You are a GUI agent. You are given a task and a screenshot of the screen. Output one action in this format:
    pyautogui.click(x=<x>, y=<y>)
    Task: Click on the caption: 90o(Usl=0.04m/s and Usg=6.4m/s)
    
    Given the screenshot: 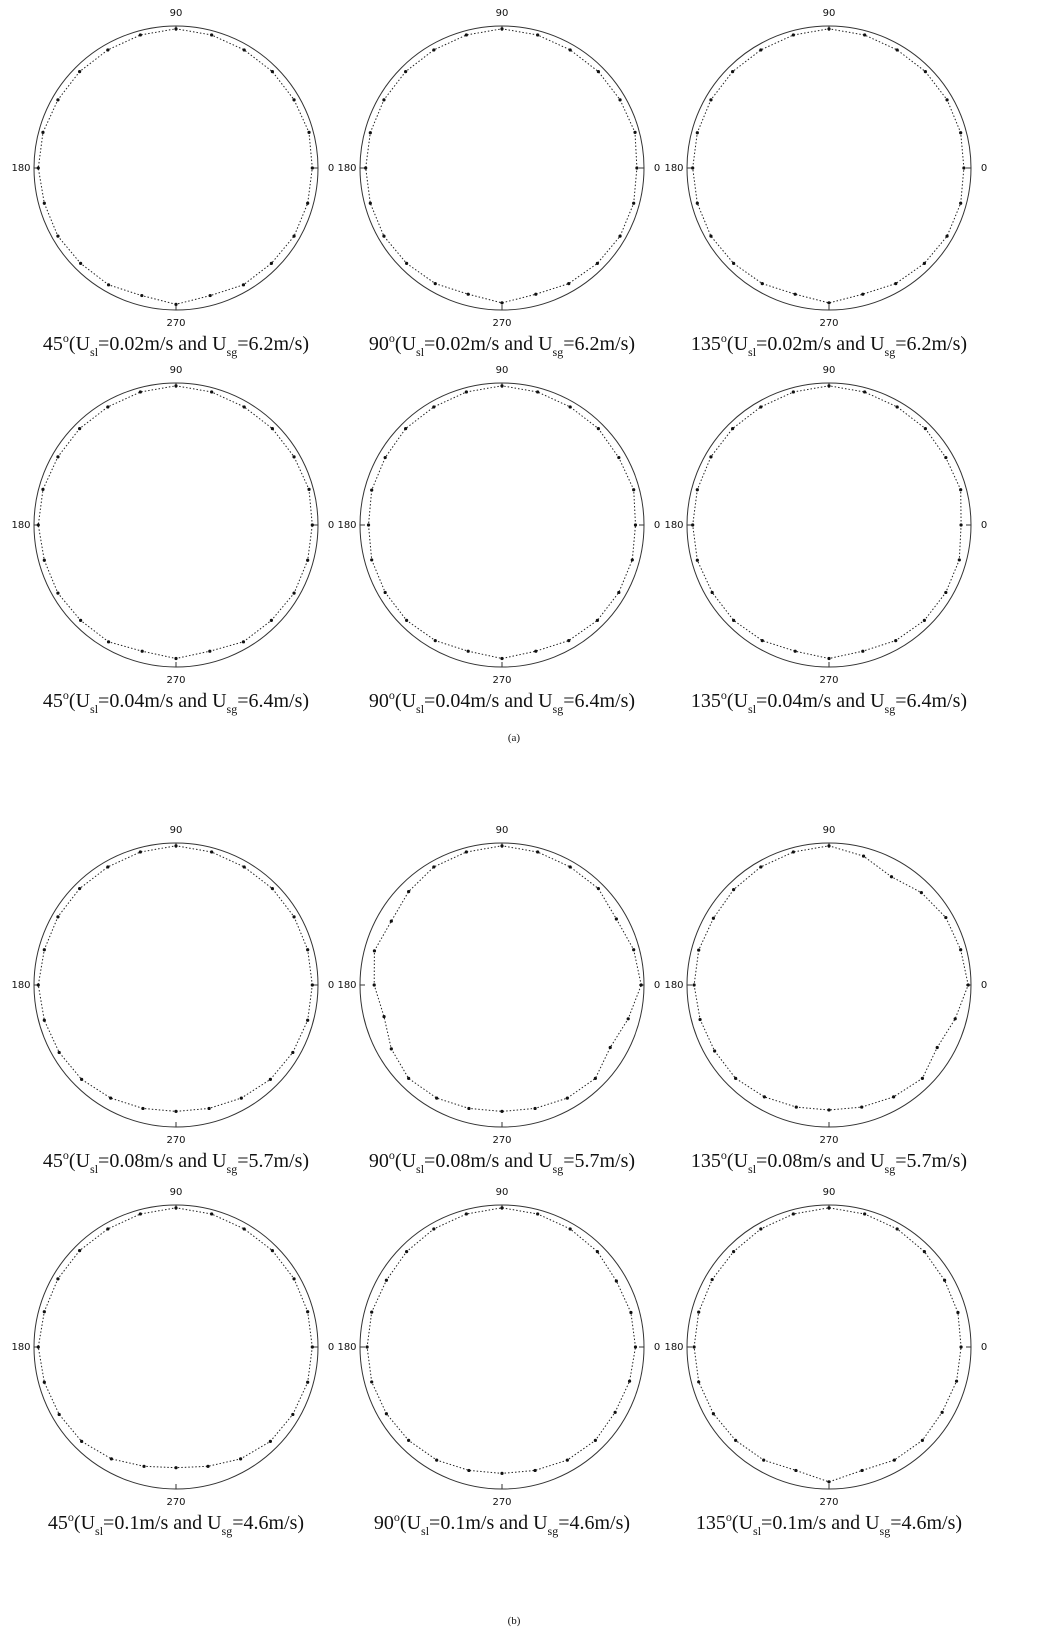 What is the action you would take?
    pyautogui.click(x=502, y=702)
    